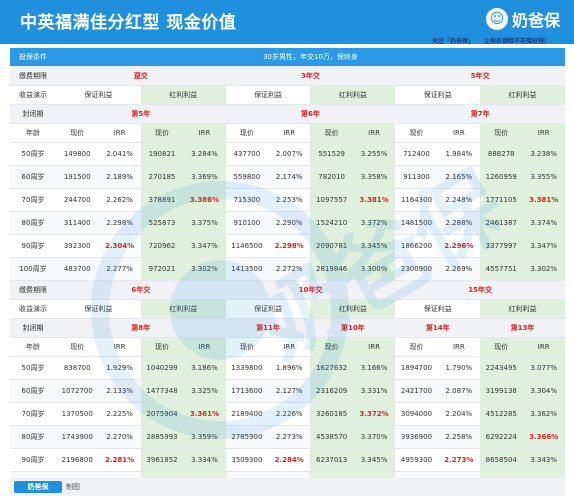 This screenshot has height=500, width=574. I want to click on cash-value-cell: 1894700, so click(416, 368).